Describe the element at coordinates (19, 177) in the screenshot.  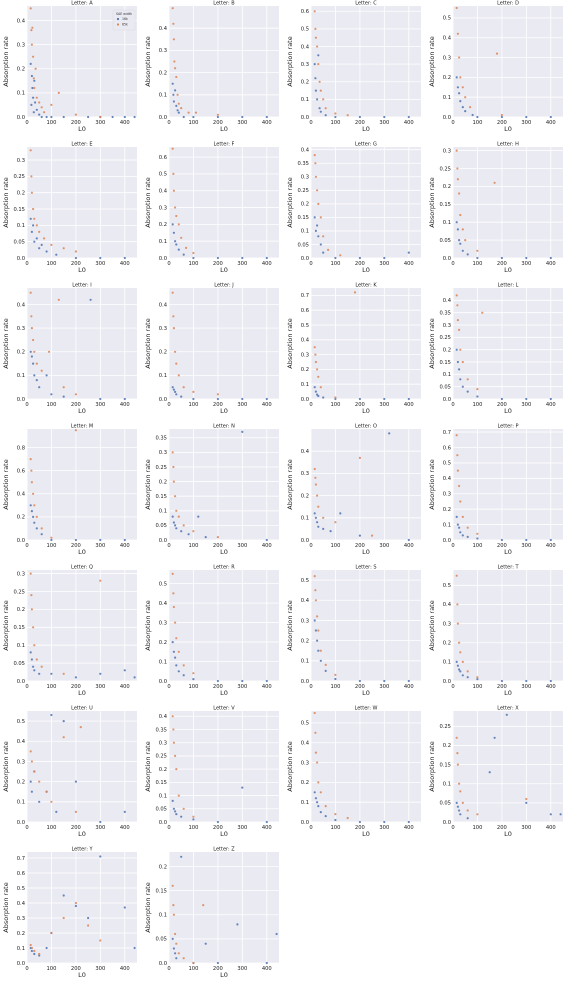
I see `y-tick-label: 0.25` at that location.